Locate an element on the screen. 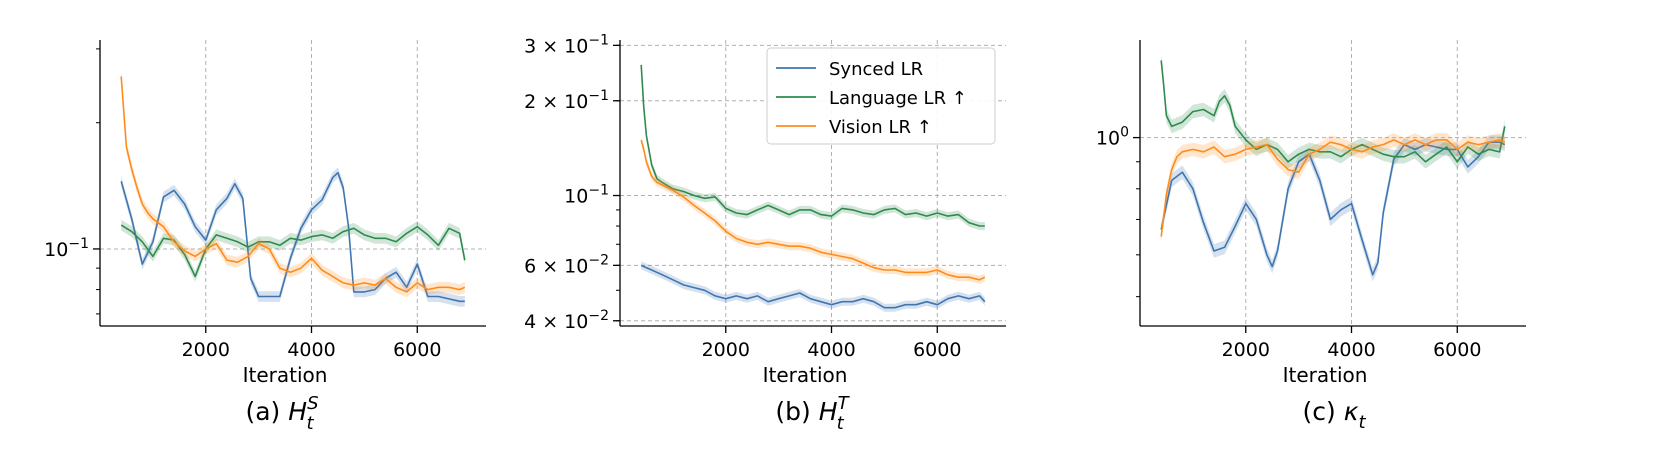 The image size is (1661, 453). y-tick-label: 4 × 10⁻² is located at coordinates (566, 320).